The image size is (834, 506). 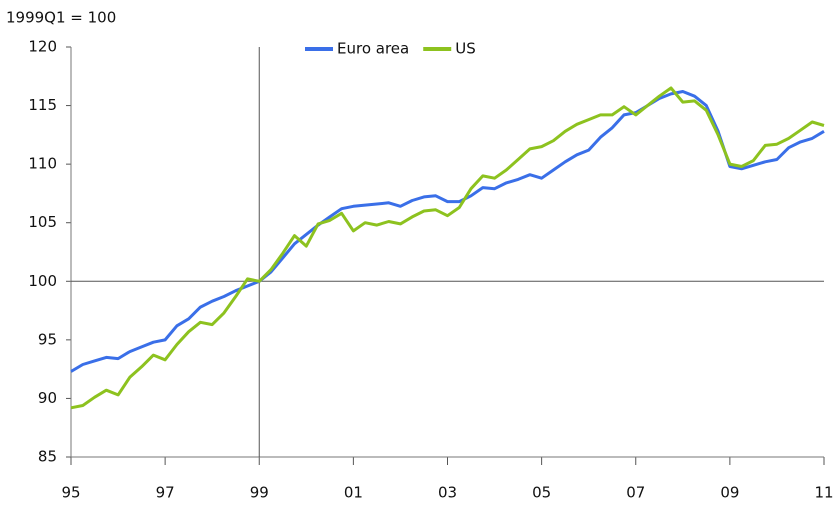 What do you see at coordinates (42, 281) in the screenshot?
I see `y-tick-label: 100` at bounding box center [42, 281].